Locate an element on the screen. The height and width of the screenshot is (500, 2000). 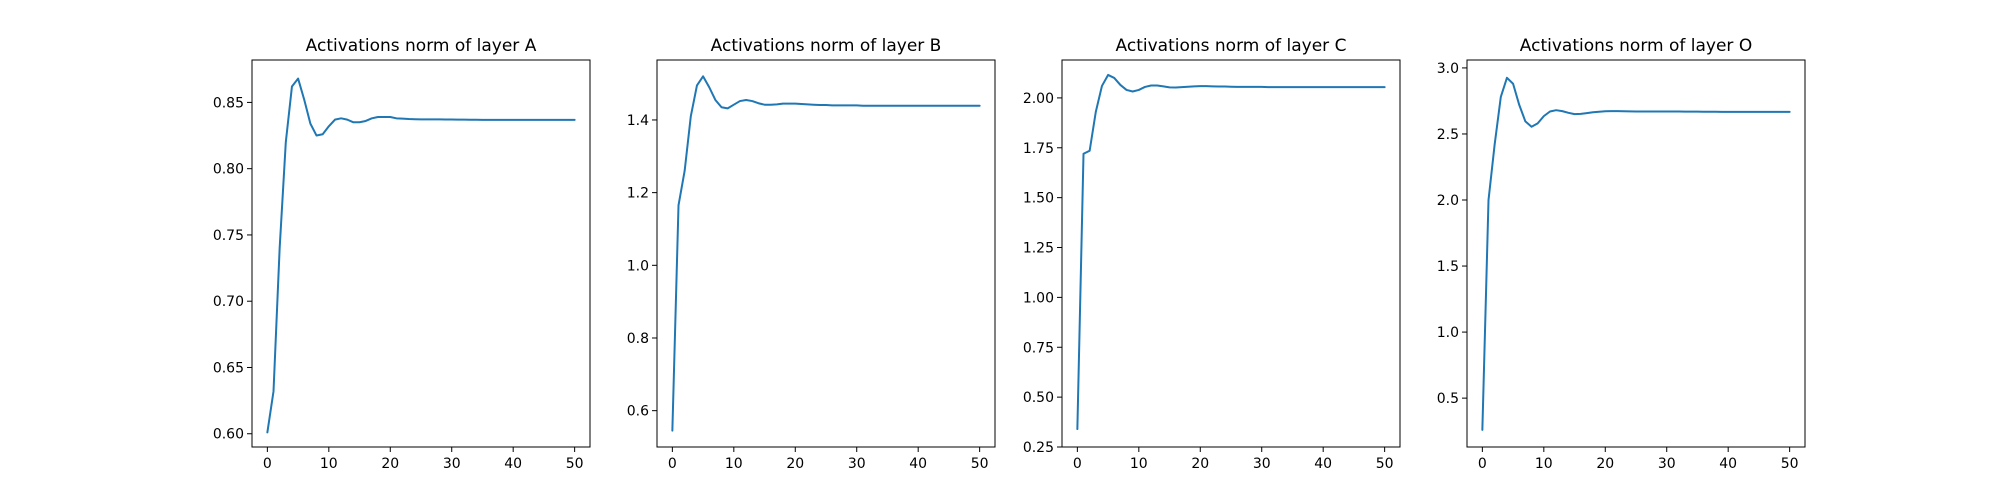
chart-title: Activations norm of layer B is located at coordinates (826, 46).